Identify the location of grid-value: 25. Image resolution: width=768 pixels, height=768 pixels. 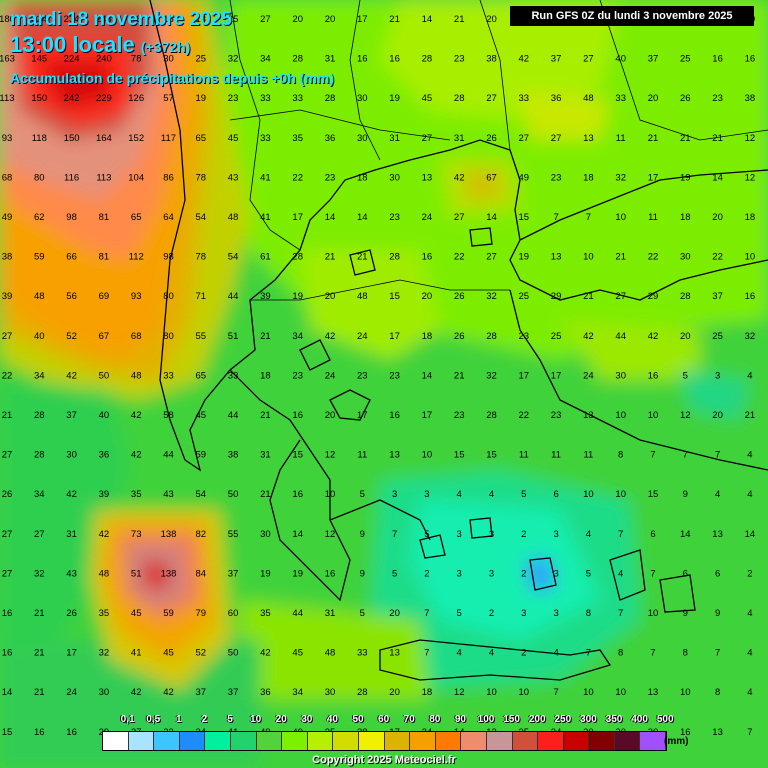
(556, 336).